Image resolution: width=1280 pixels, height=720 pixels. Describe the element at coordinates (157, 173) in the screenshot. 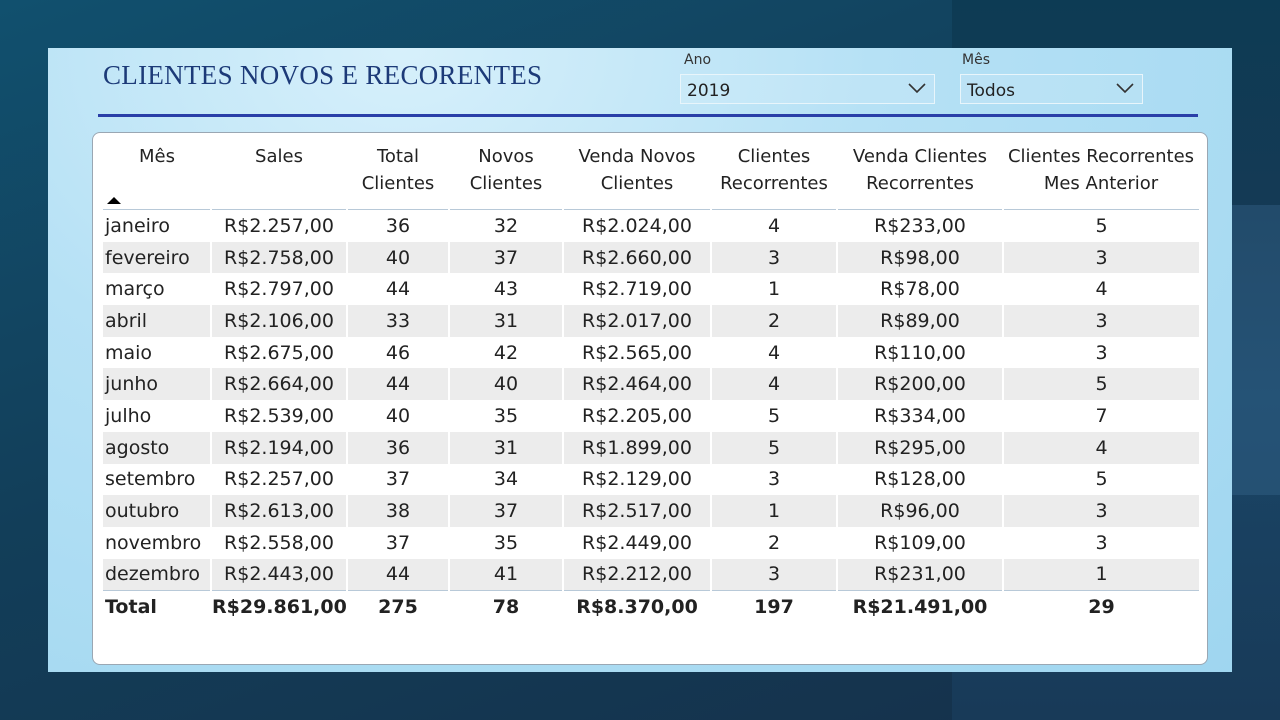

I see `column-header: Mês` at that location.